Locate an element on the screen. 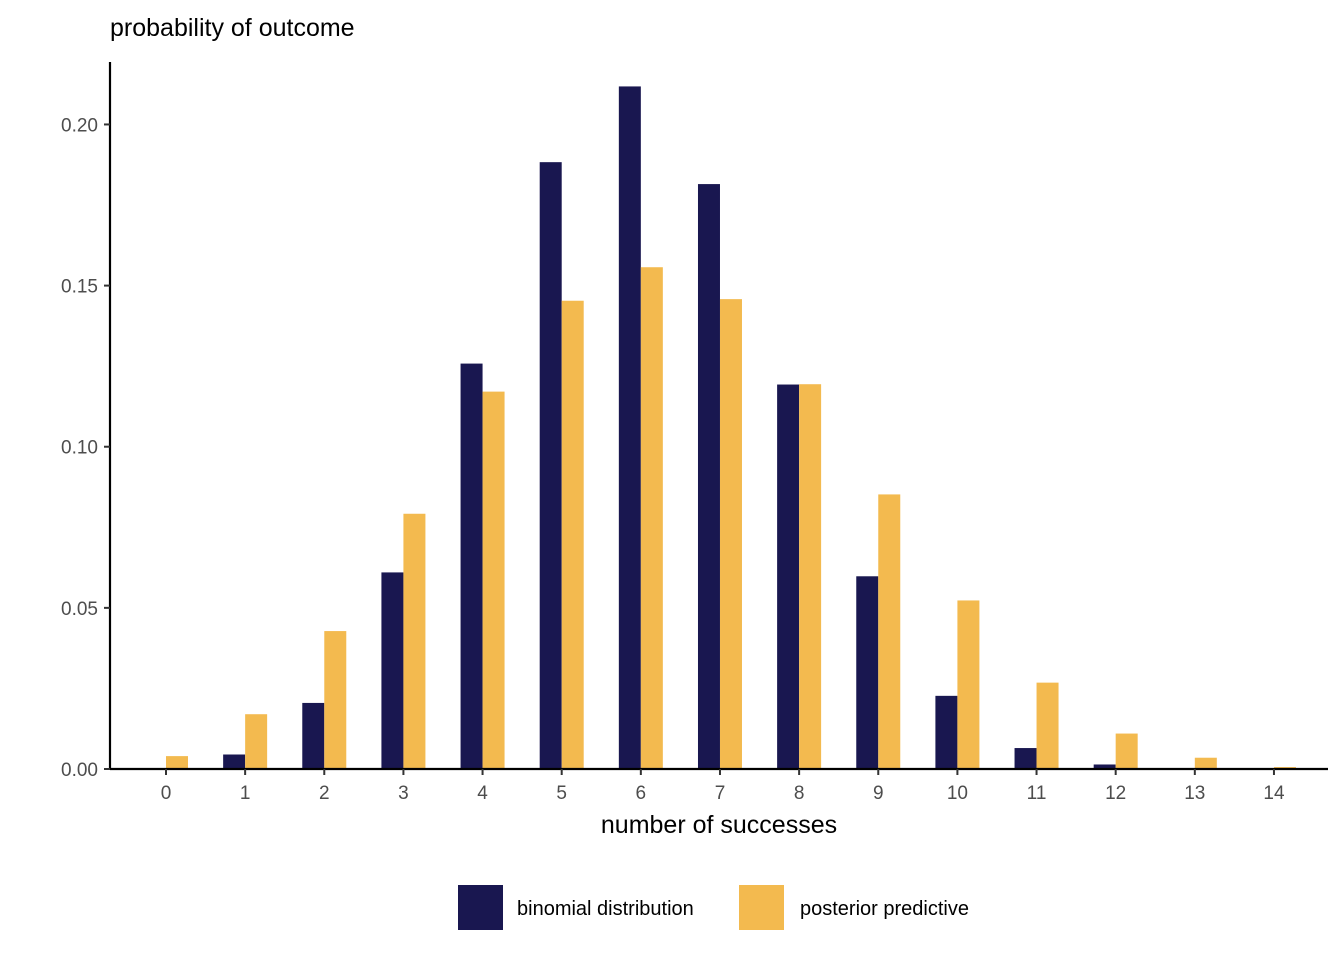  y-tick-label: 0.15 is located at coordinates (79, 287).